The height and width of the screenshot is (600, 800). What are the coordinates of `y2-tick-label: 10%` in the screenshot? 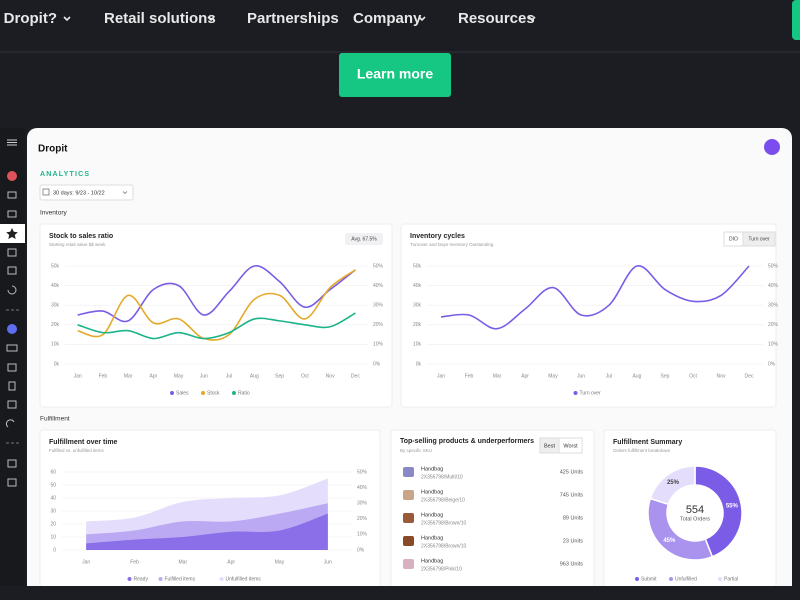 It's located at (773, 345).